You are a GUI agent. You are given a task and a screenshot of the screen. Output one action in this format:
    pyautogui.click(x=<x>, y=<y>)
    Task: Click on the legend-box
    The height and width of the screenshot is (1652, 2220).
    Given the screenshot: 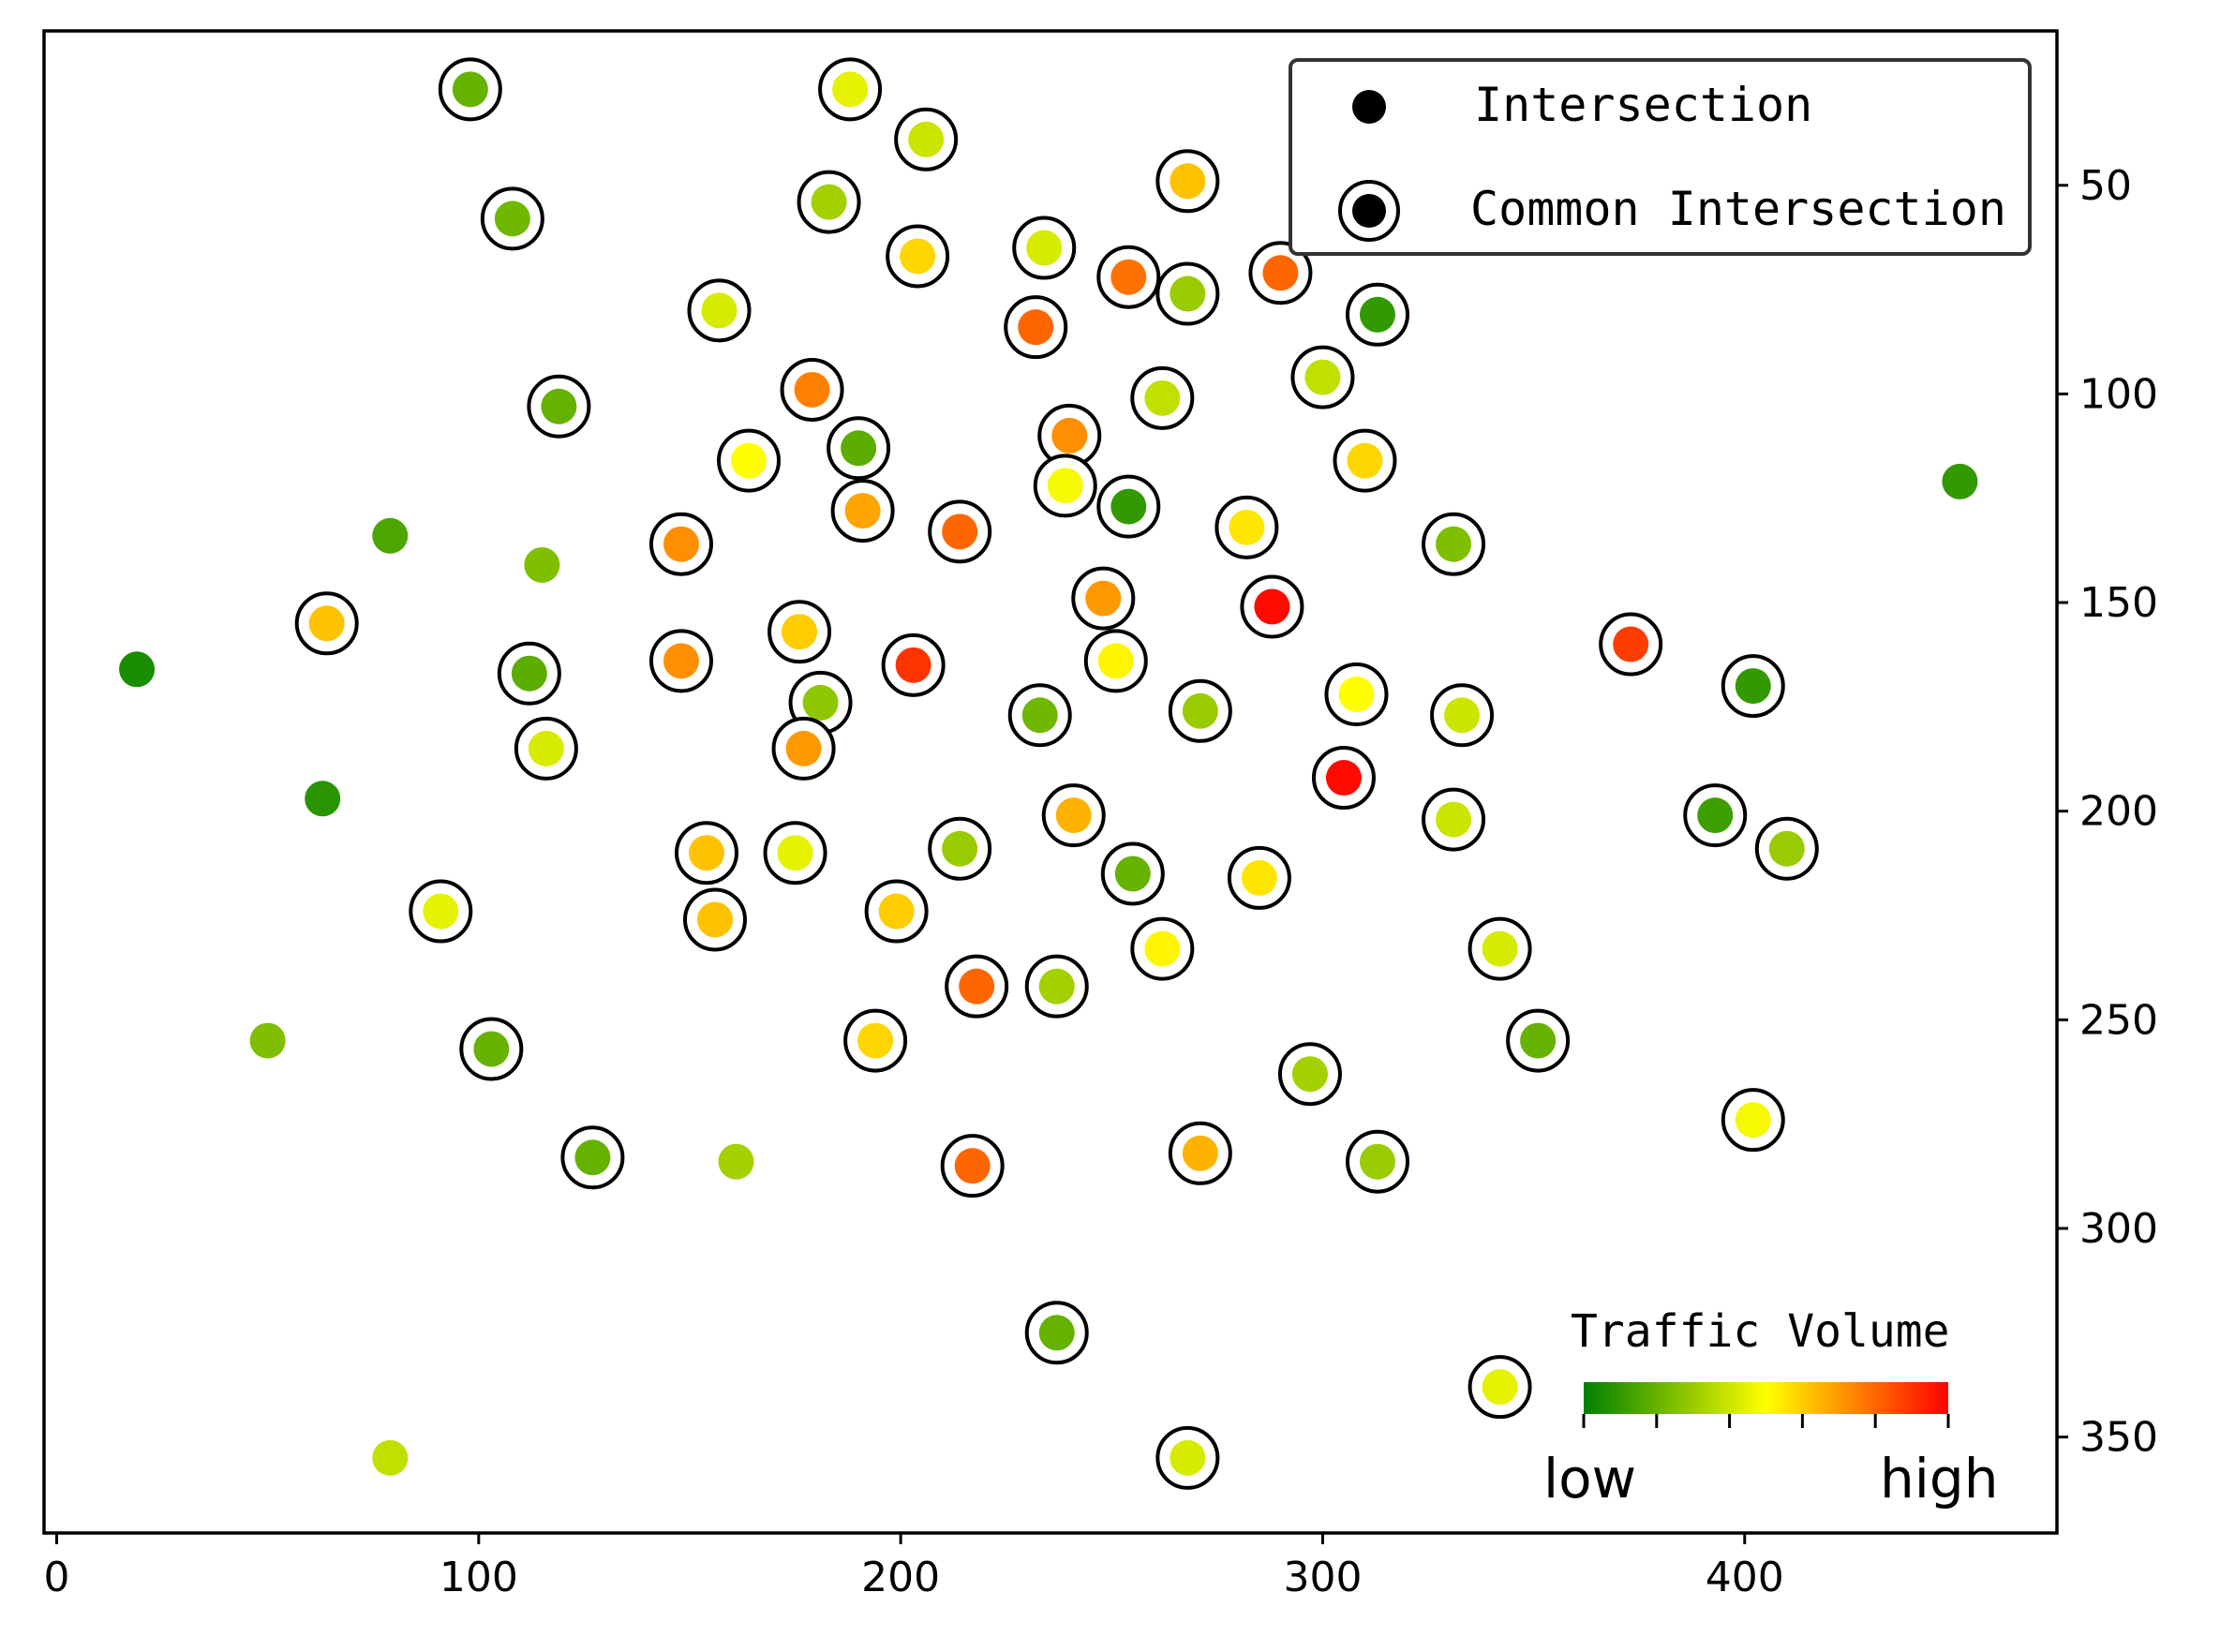 What is the action you would take?
    pyautogui.click(x=1661, y=157)
    